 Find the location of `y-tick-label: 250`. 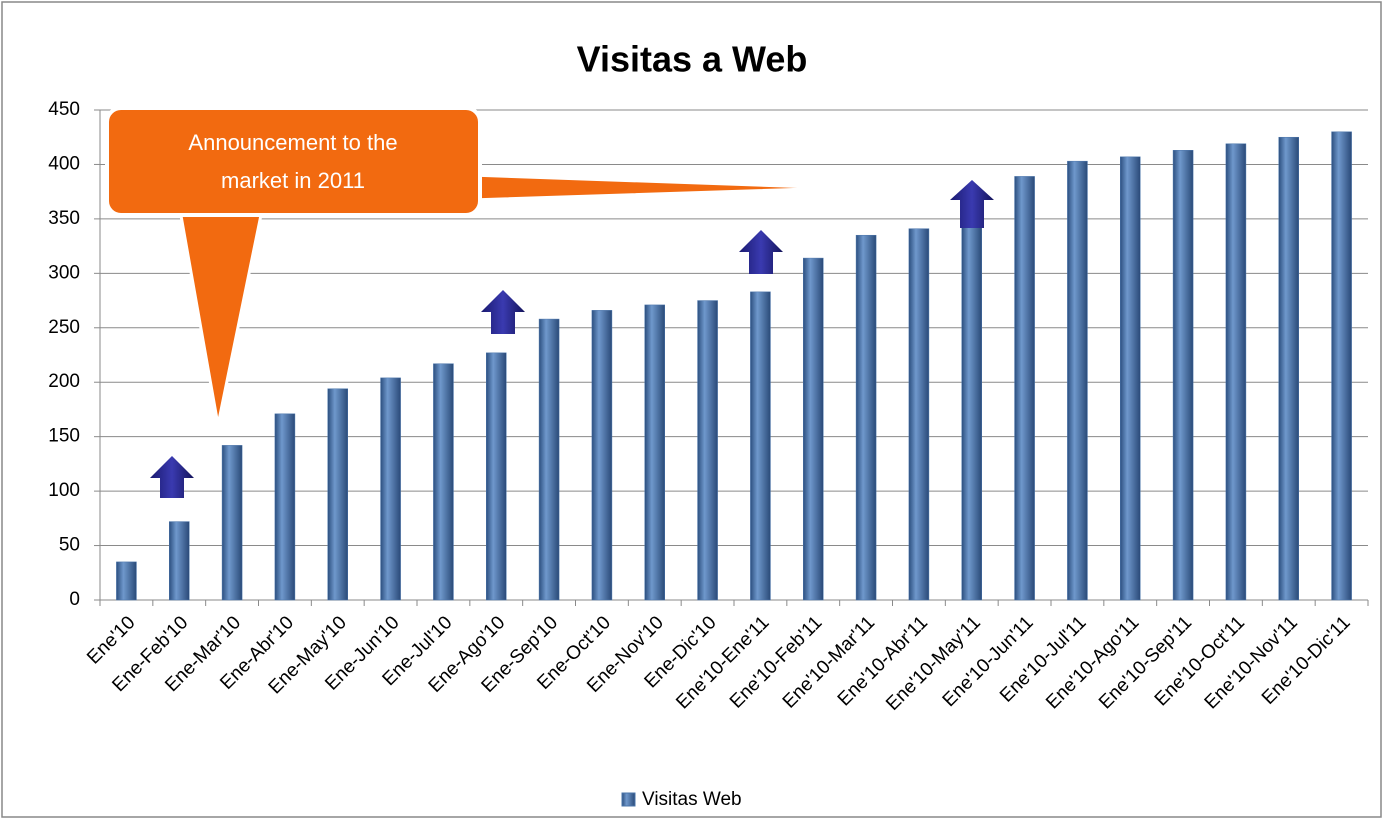

y-tick-label: 250 is located at coordinates (64, 327).